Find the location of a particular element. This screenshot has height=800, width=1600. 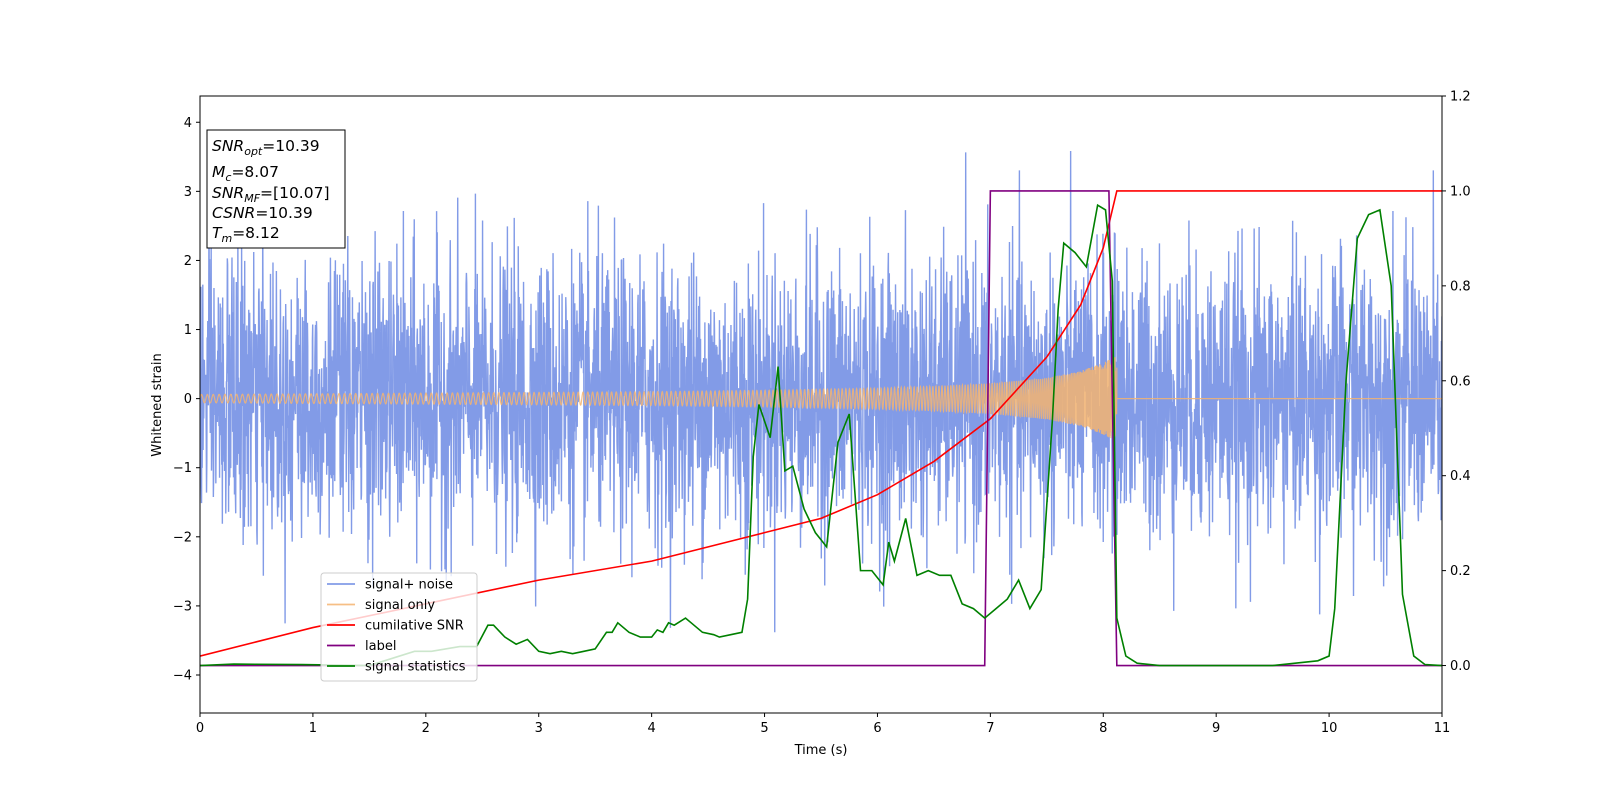

x-tick-label: 7 is located at coordinates (990, 728).